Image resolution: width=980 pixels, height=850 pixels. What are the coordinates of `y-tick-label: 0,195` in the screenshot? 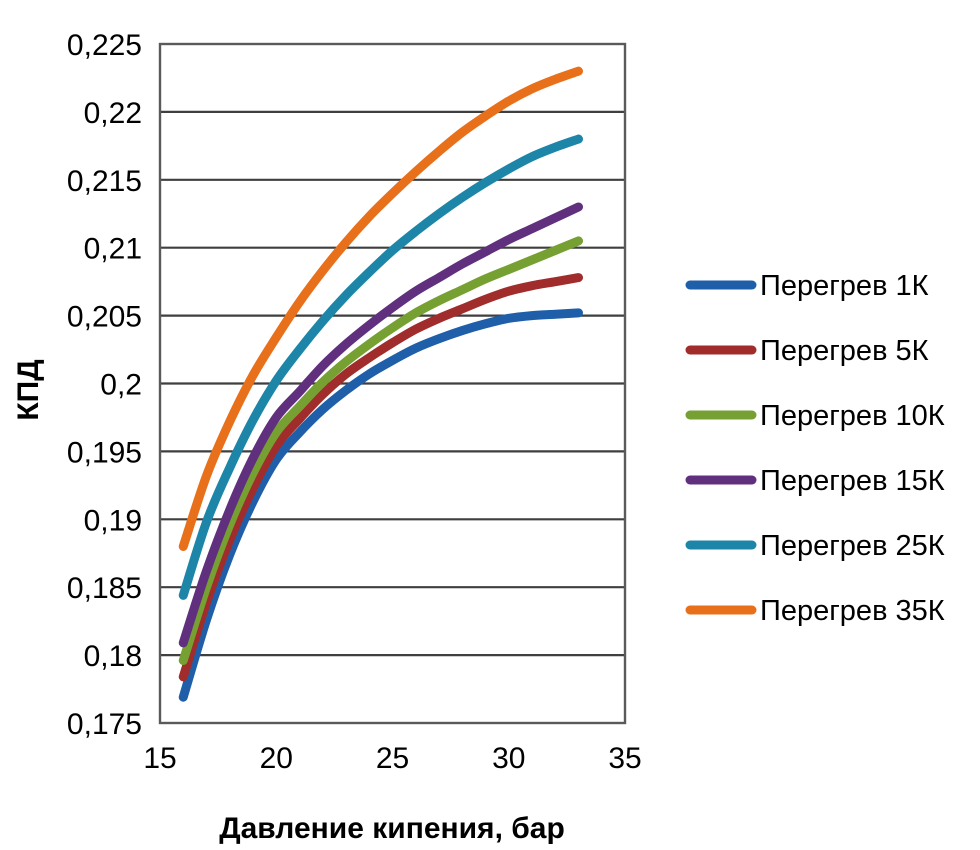 It's located at (104, 452).